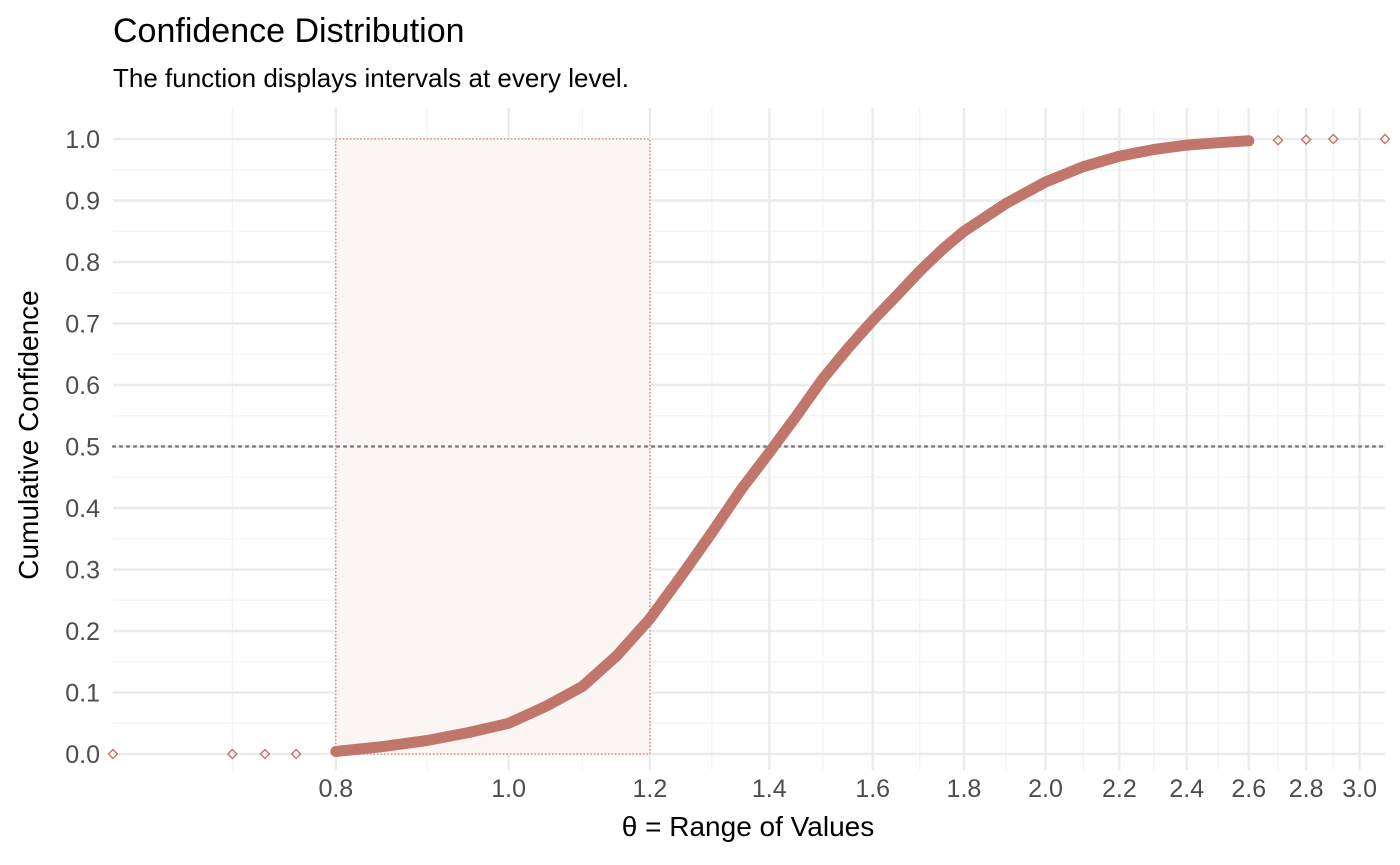 The height and width of the screenshot is (865, 1400). I want to click on y-tick-label: 0.8, so click(82, 263).